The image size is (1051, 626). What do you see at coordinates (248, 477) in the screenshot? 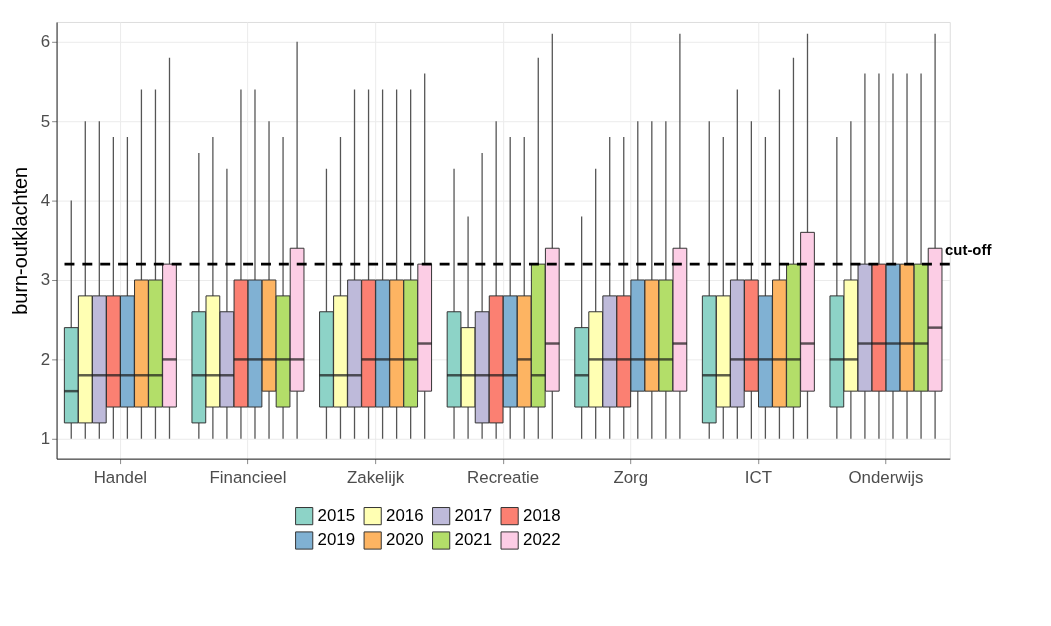
I see `x-tick-label: Financieel` at bounding box center [248, 477].